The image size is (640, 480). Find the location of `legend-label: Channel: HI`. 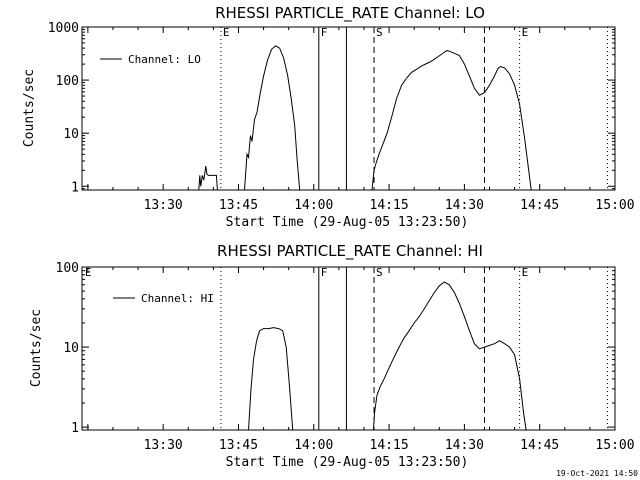

legend-label: Channel: HI is located at coordinates (177, 298).